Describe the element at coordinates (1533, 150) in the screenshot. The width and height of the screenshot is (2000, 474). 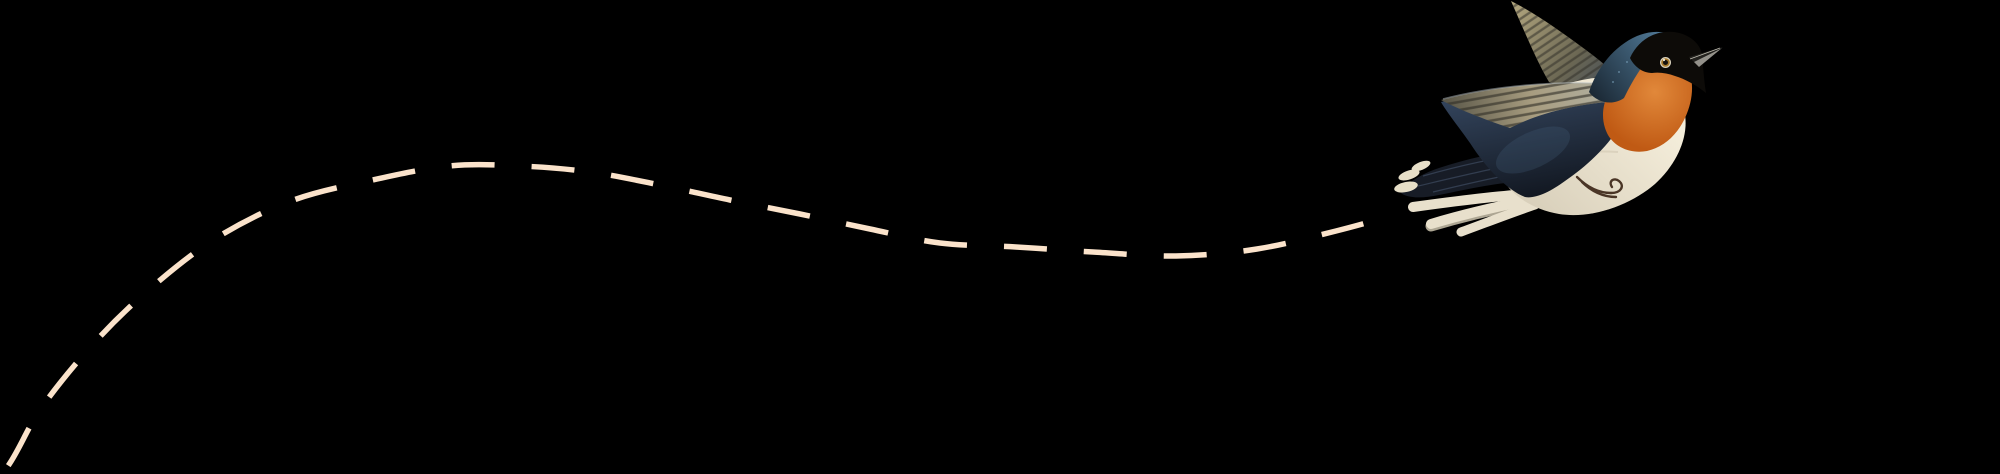
I see `near-wing-sheen` at that location.